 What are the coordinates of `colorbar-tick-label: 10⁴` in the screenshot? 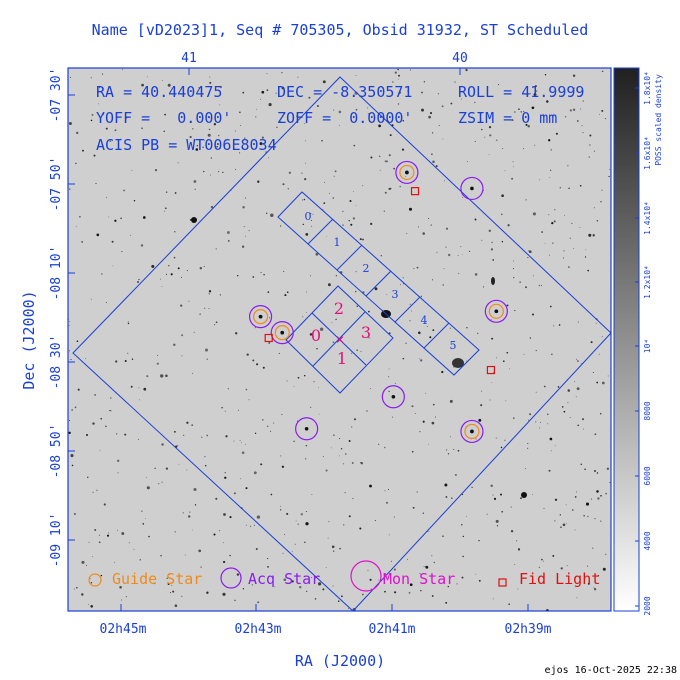 It's located at (647, 346).